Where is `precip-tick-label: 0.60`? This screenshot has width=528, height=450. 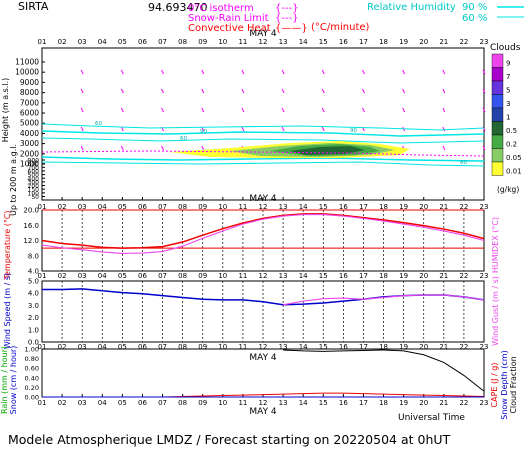
precip-tick-label: 0.60 is located at coordinates (32, 369).